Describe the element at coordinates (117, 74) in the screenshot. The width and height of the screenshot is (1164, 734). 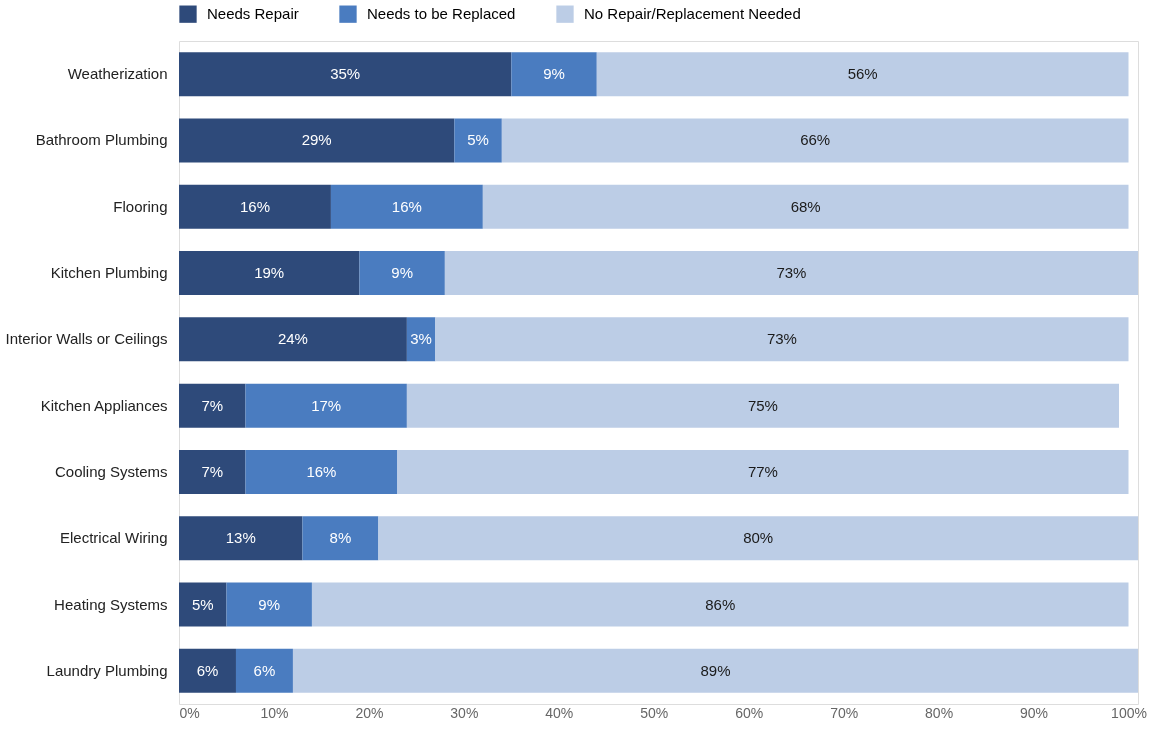
I see `y-tick-label: Weatherization` at that location.